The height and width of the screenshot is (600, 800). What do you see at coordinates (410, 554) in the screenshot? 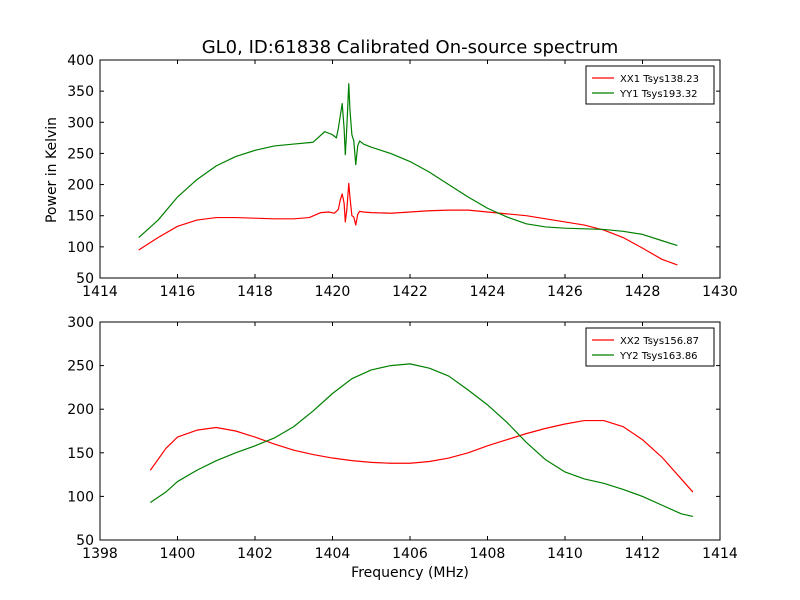
I see `bottom-x-tick-label: 1406` at bounding box center [410, 554].